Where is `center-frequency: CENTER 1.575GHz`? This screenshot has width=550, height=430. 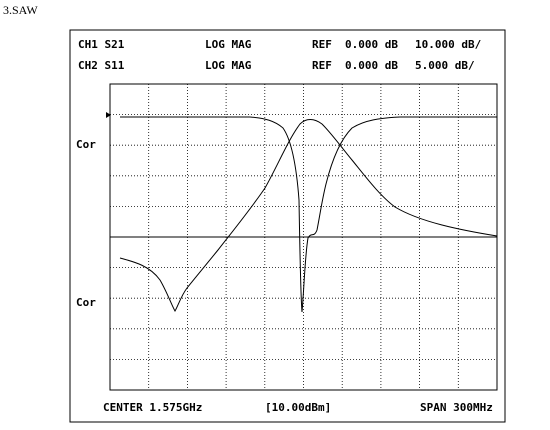
center-frequency: CENTER 1.575GHz is located at coordinates (152, 407).